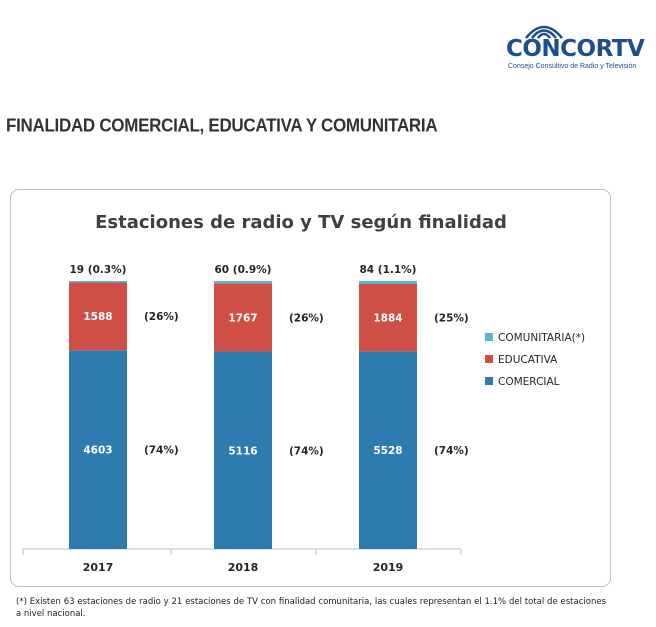 The width and height of the screenshot is (656, 627). Describe the element at coordinates (301, 222) in the screenshot. I see `chart-title: Estaciones de radio y TV según finalidad` at that location.